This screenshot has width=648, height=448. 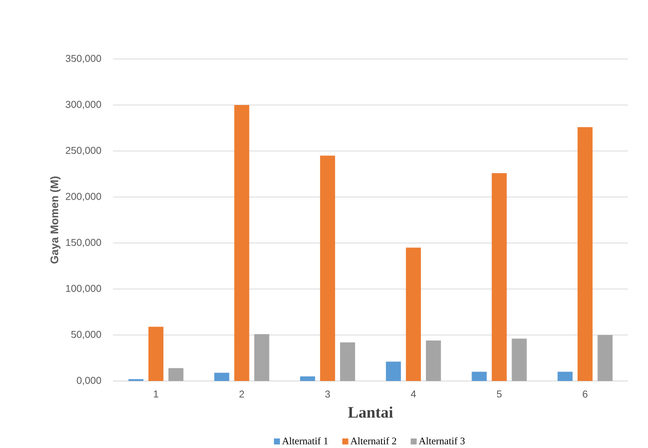 What do you see at coordinates (585, 394) in the screenshot?
I see `x-tick-label: 6` at bounding box center [585, 394].